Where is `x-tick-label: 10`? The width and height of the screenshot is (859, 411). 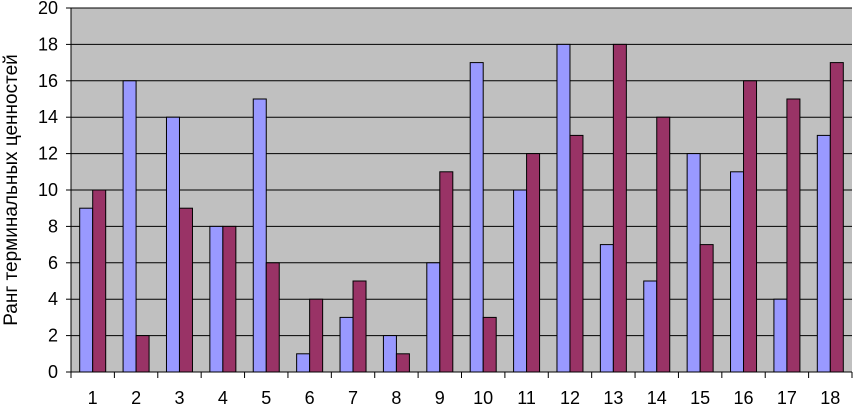
x-tick-label: 10 is located at coordinates (483, 398).